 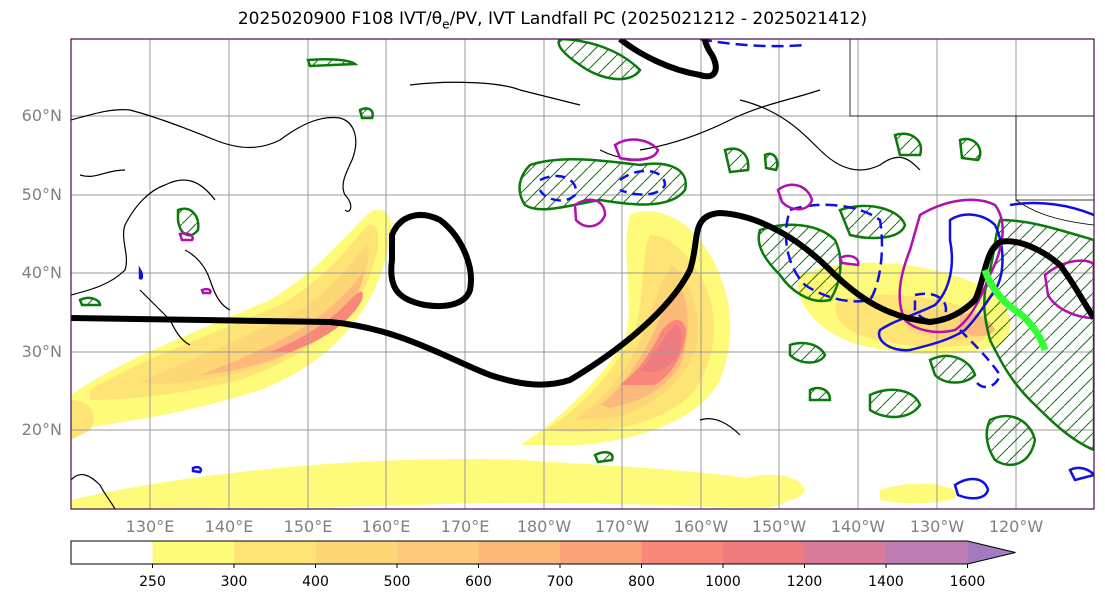 I want to click on colorbar-tick-label: 700, so click(x=560, y=582).